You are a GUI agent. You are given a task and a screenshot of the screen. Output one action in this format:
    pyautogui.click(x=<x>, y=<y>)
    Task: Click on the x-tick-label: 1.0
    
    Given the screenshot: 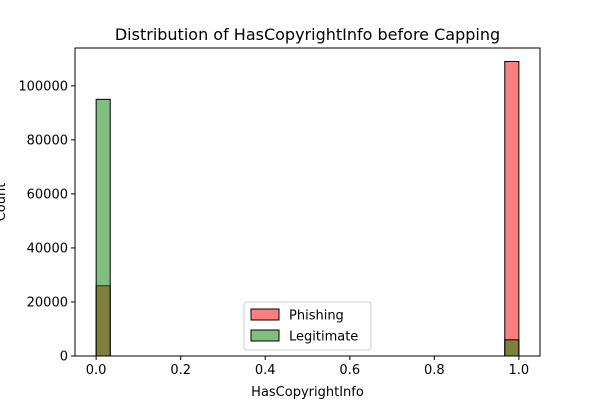 What is the action you would take?
    pyautogui.click(x=519, y=370)
    